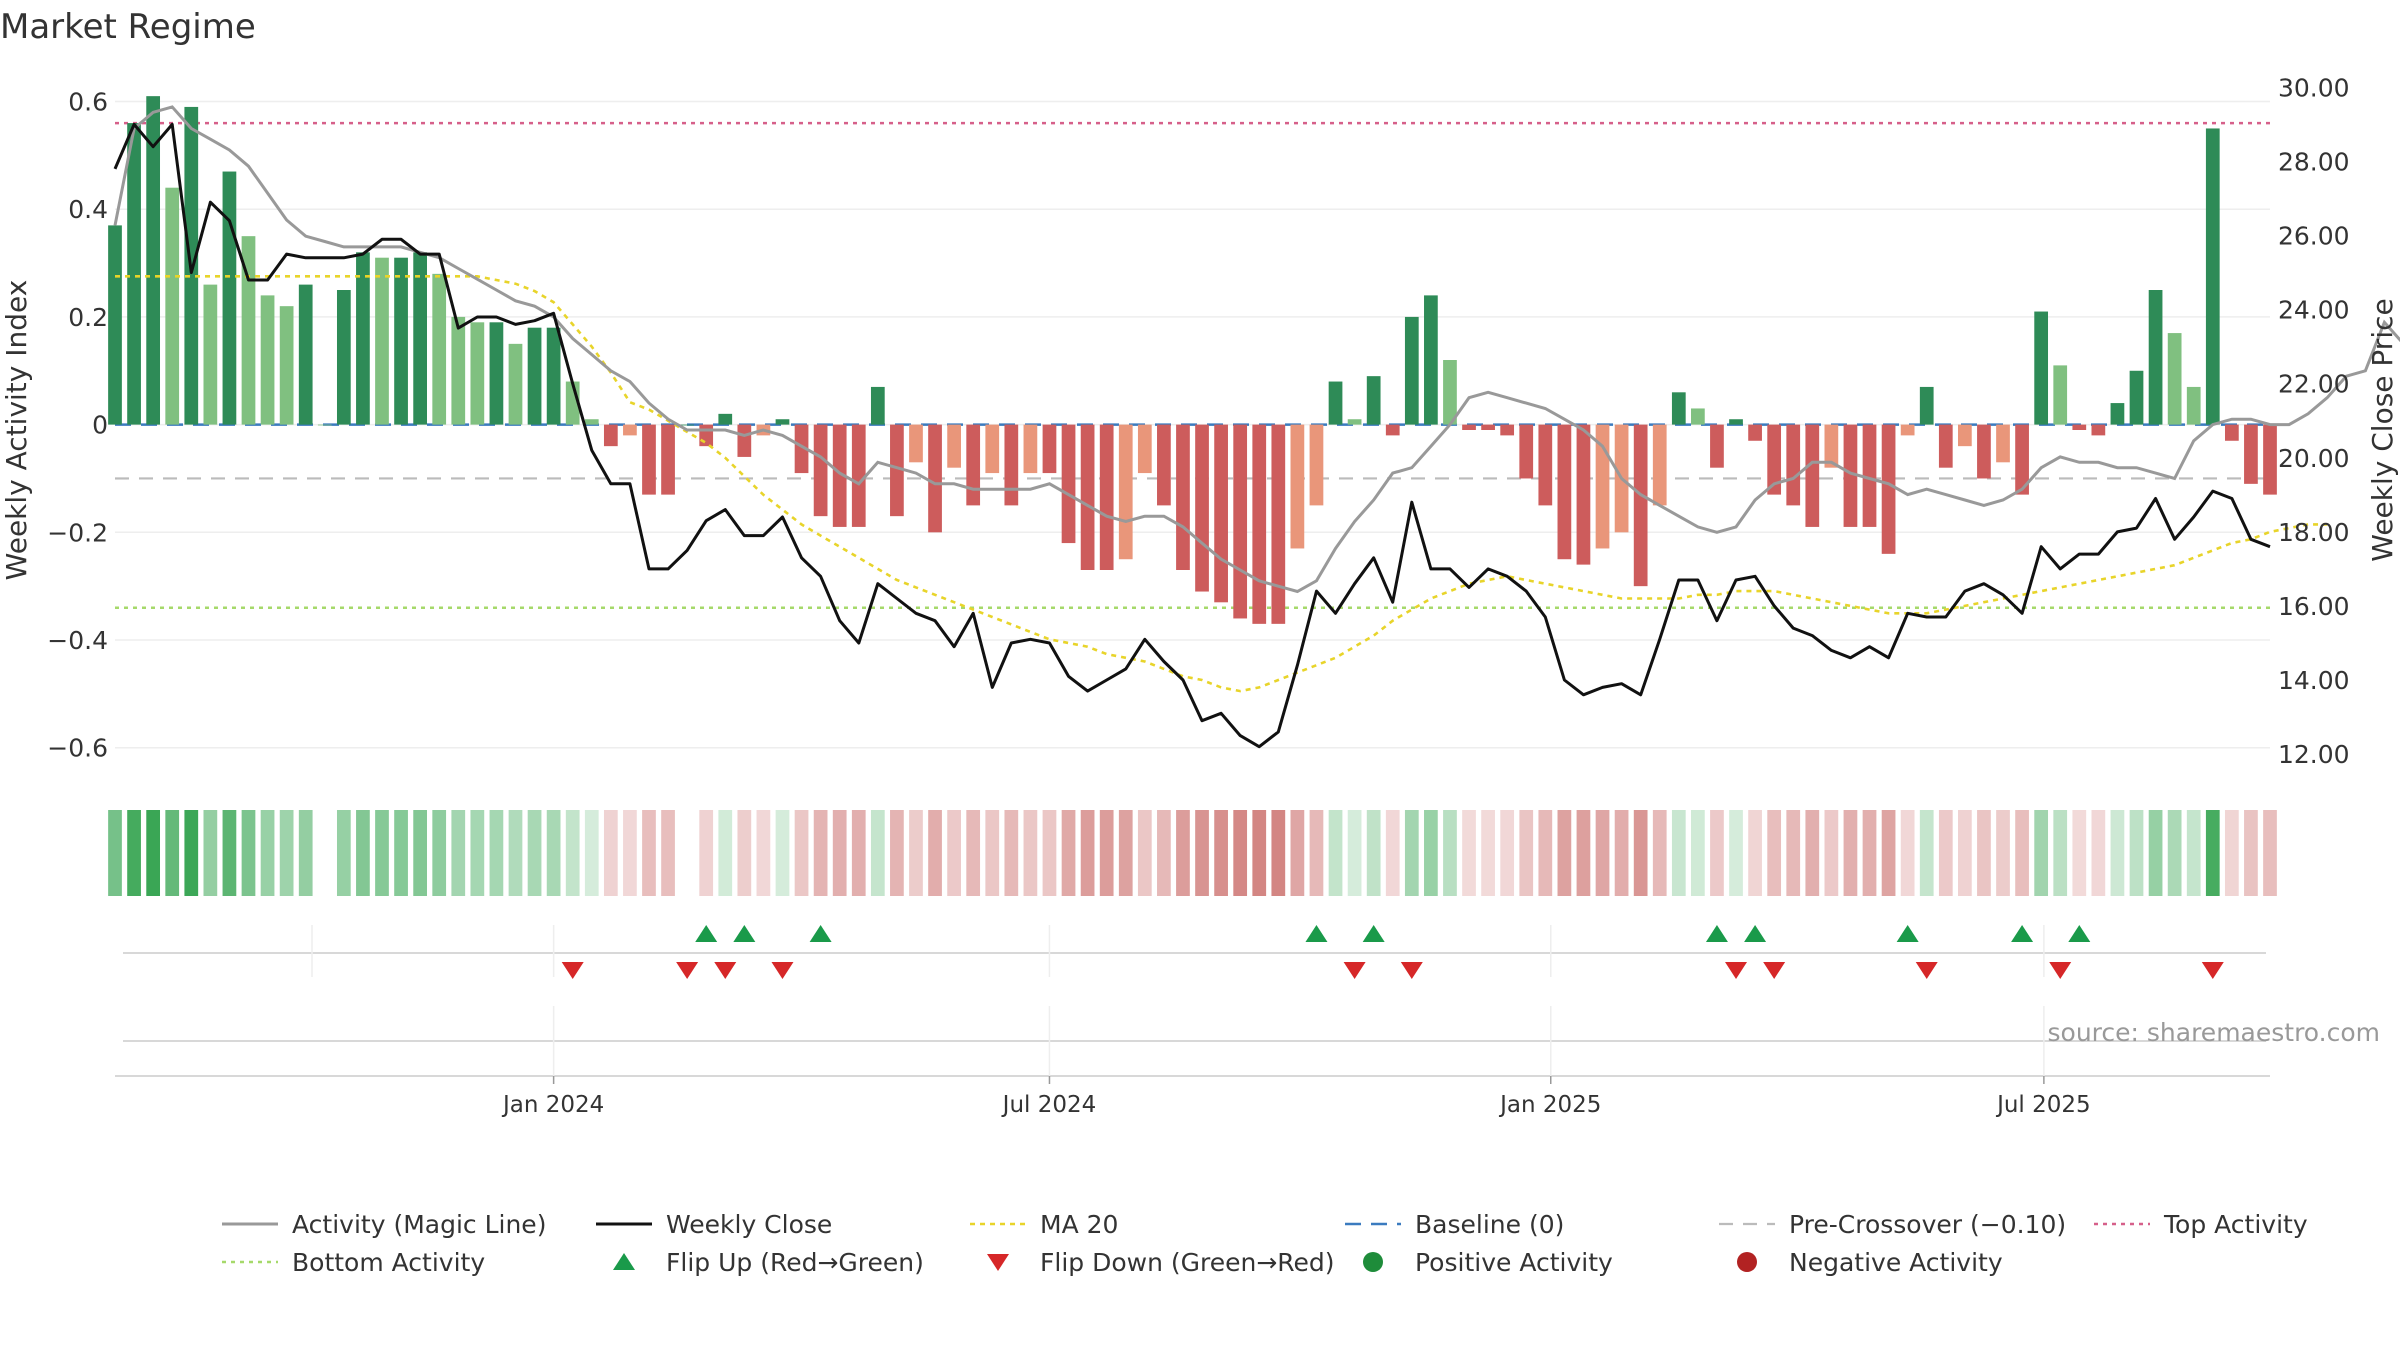 The width and height of the screenshot is (2400, 1350). I want to click on x-tick-label: Jul 2024, so click(1049, 1105).